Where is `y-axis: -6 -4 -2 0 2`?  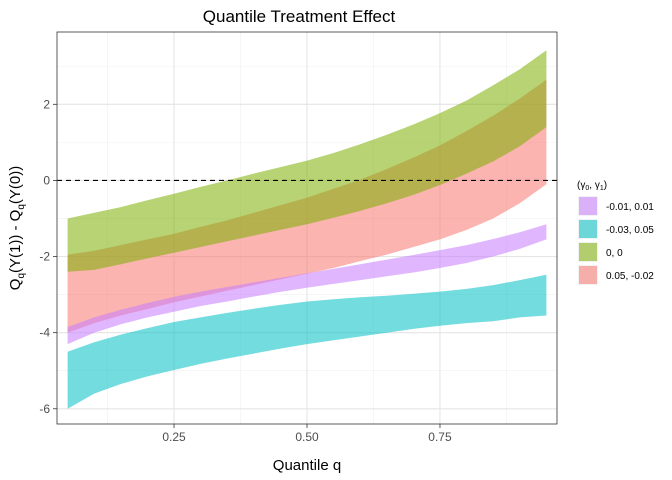 y-axis: -6 -4 -2 0 2 is located at coordinates (48, 256).